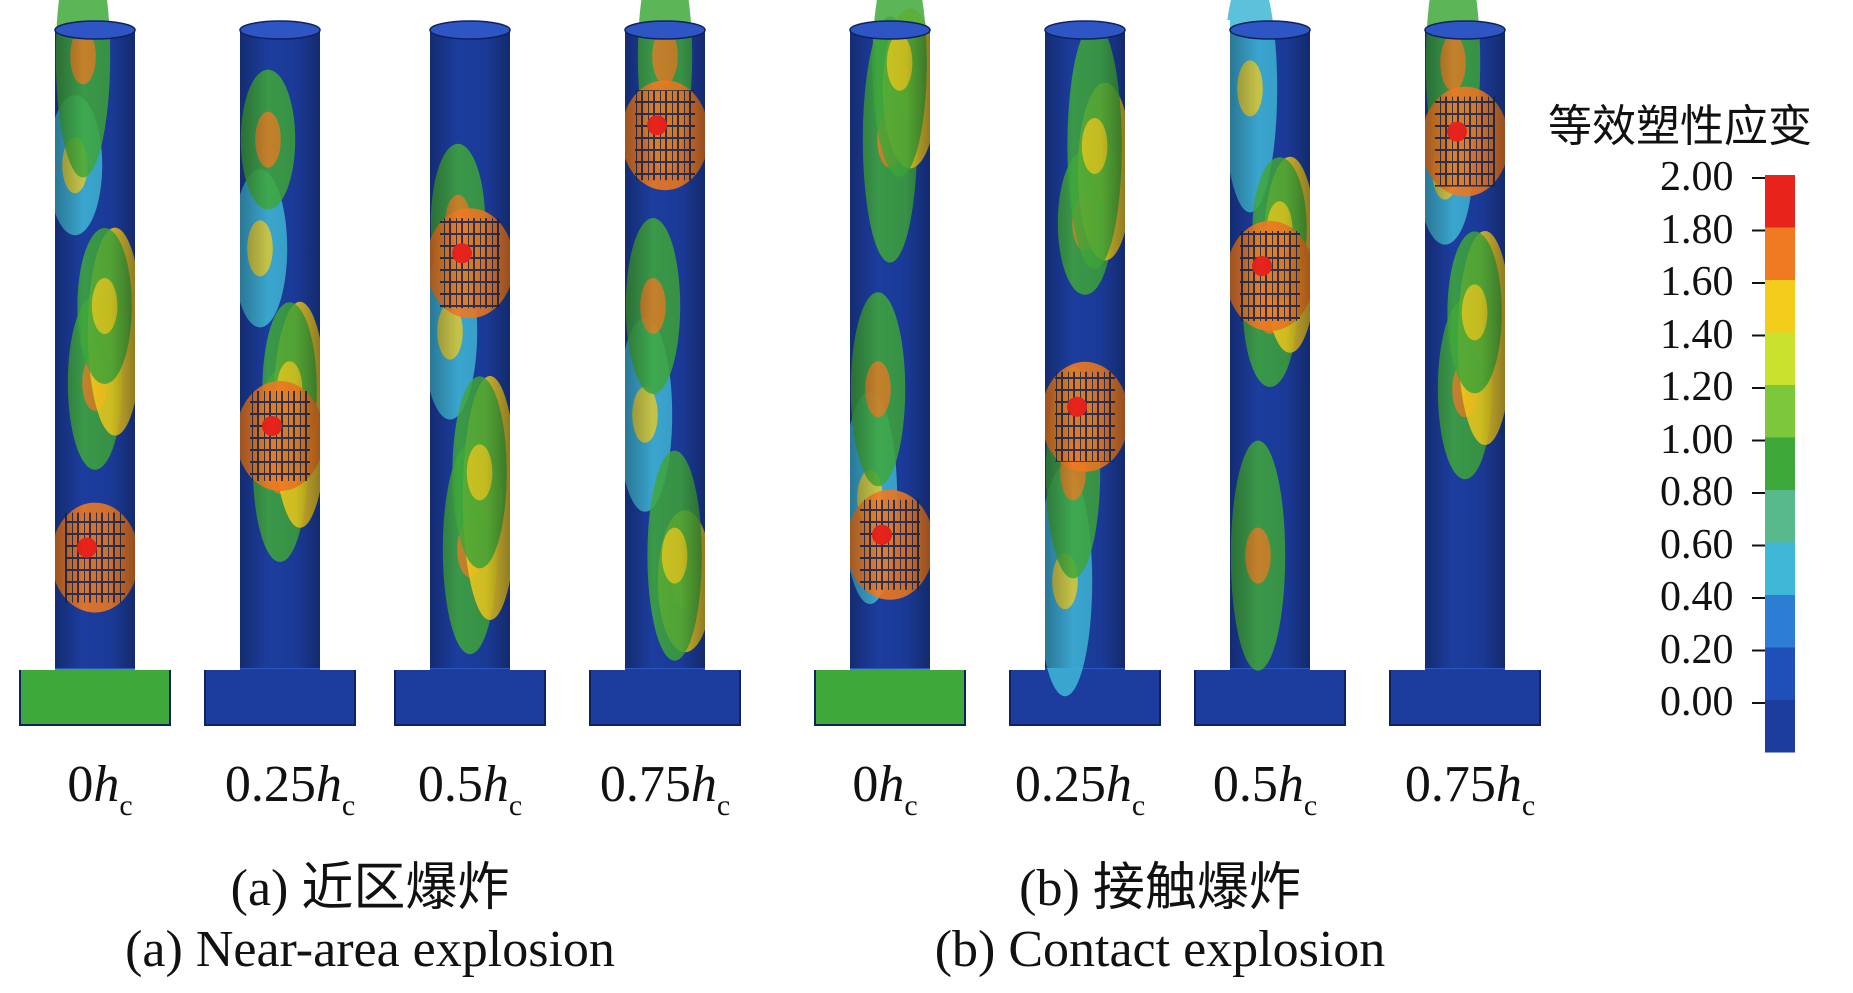 The height and width of the screenshot is (993, 1853). What do you see at coordinates (1697, 702) in the screenshot?
I see `legend-tick-label: 0.00` at bounding box center [1697, 702].